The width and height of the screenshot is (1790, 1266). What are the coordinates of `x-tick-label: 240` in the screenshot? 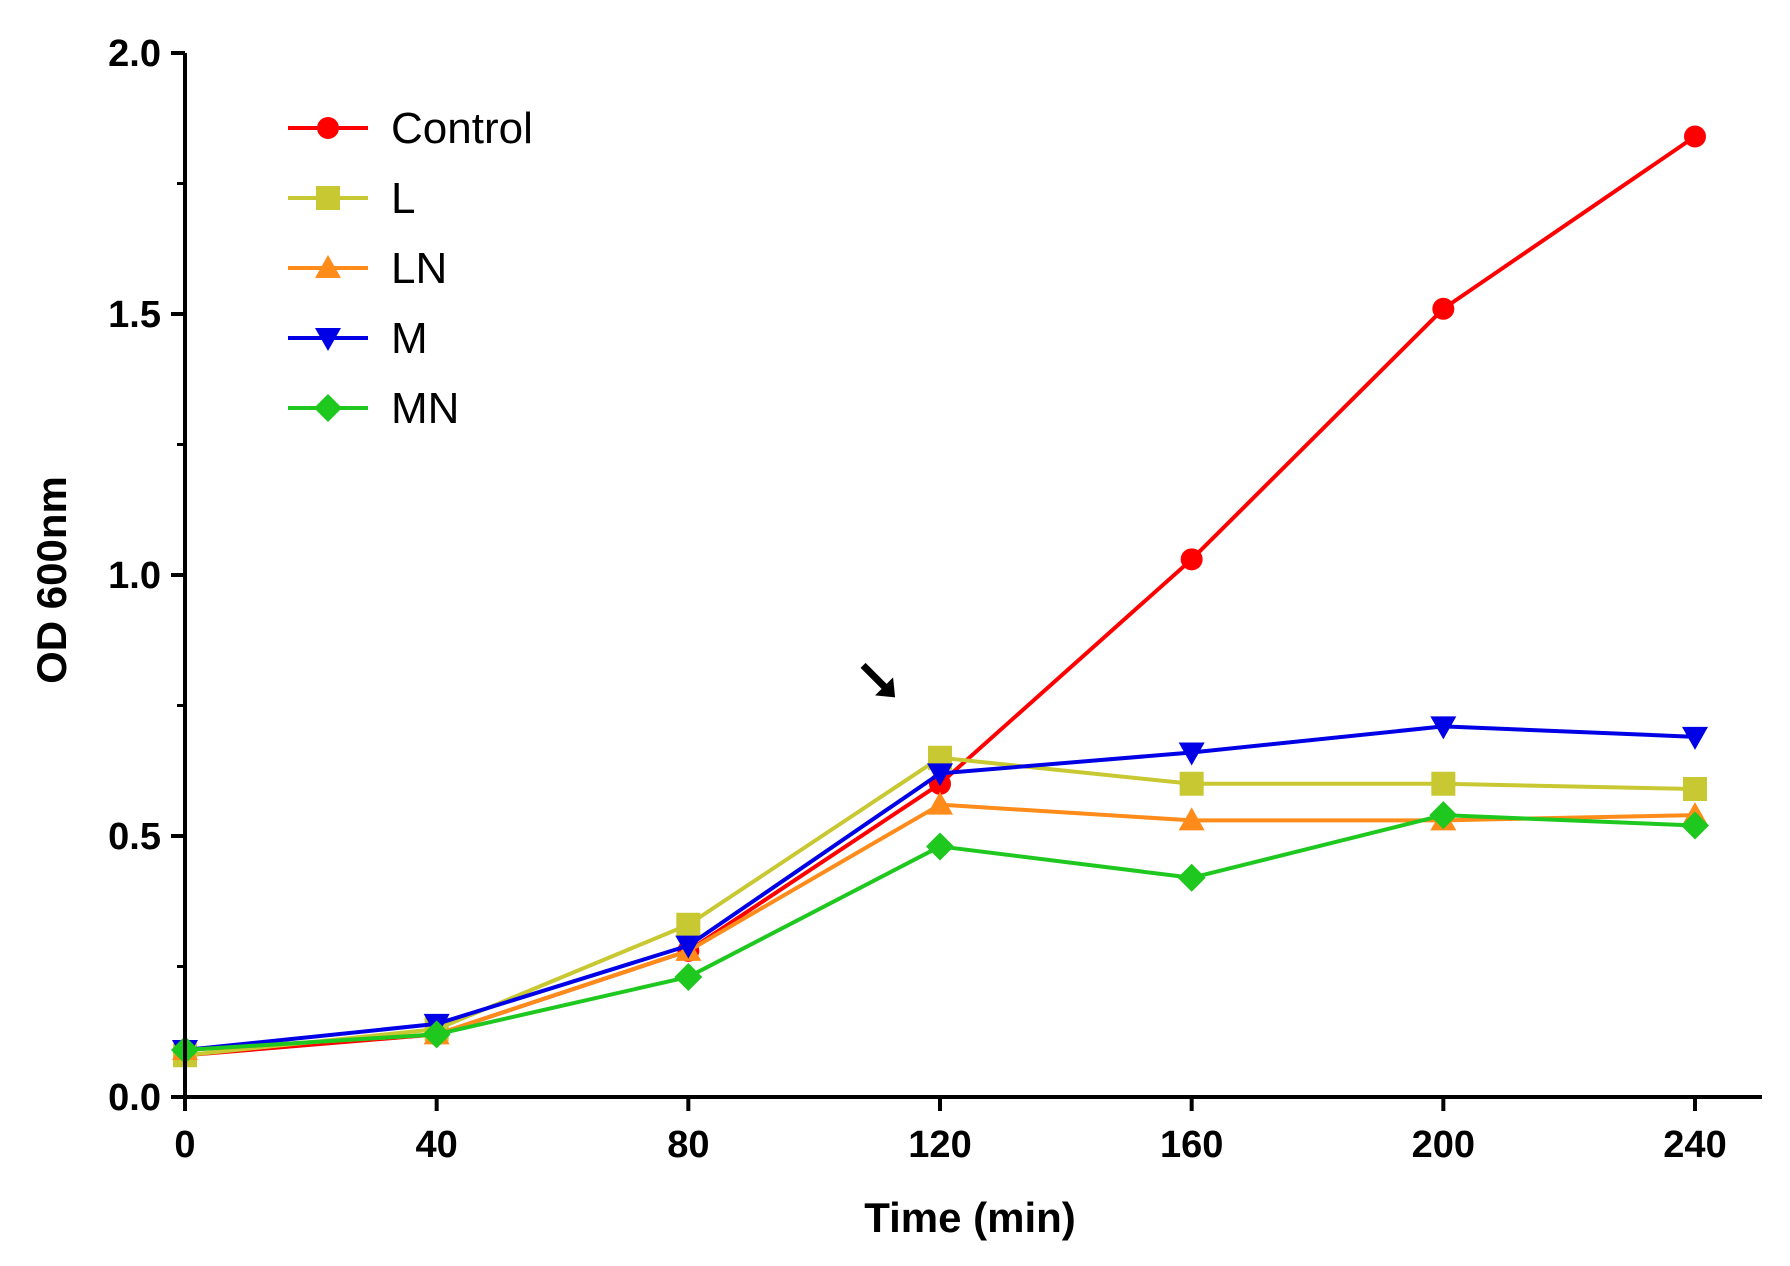 It's located at (1694, 1145).